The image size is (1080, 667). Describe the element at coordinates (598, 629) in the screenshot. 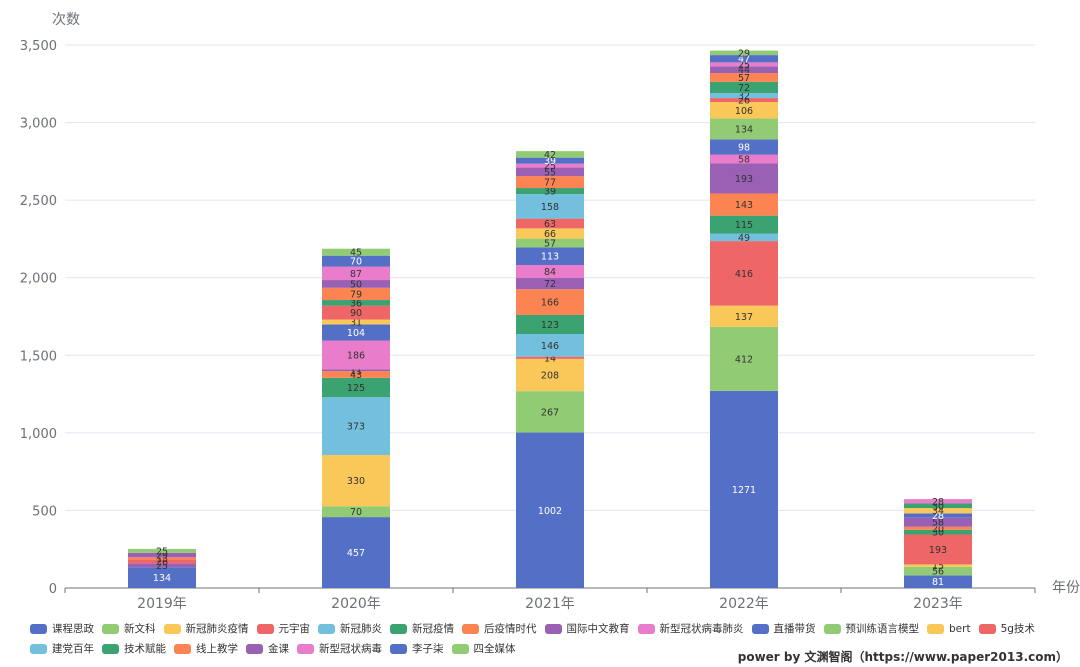

I see `legend-label: 国际中文教育` at that location.